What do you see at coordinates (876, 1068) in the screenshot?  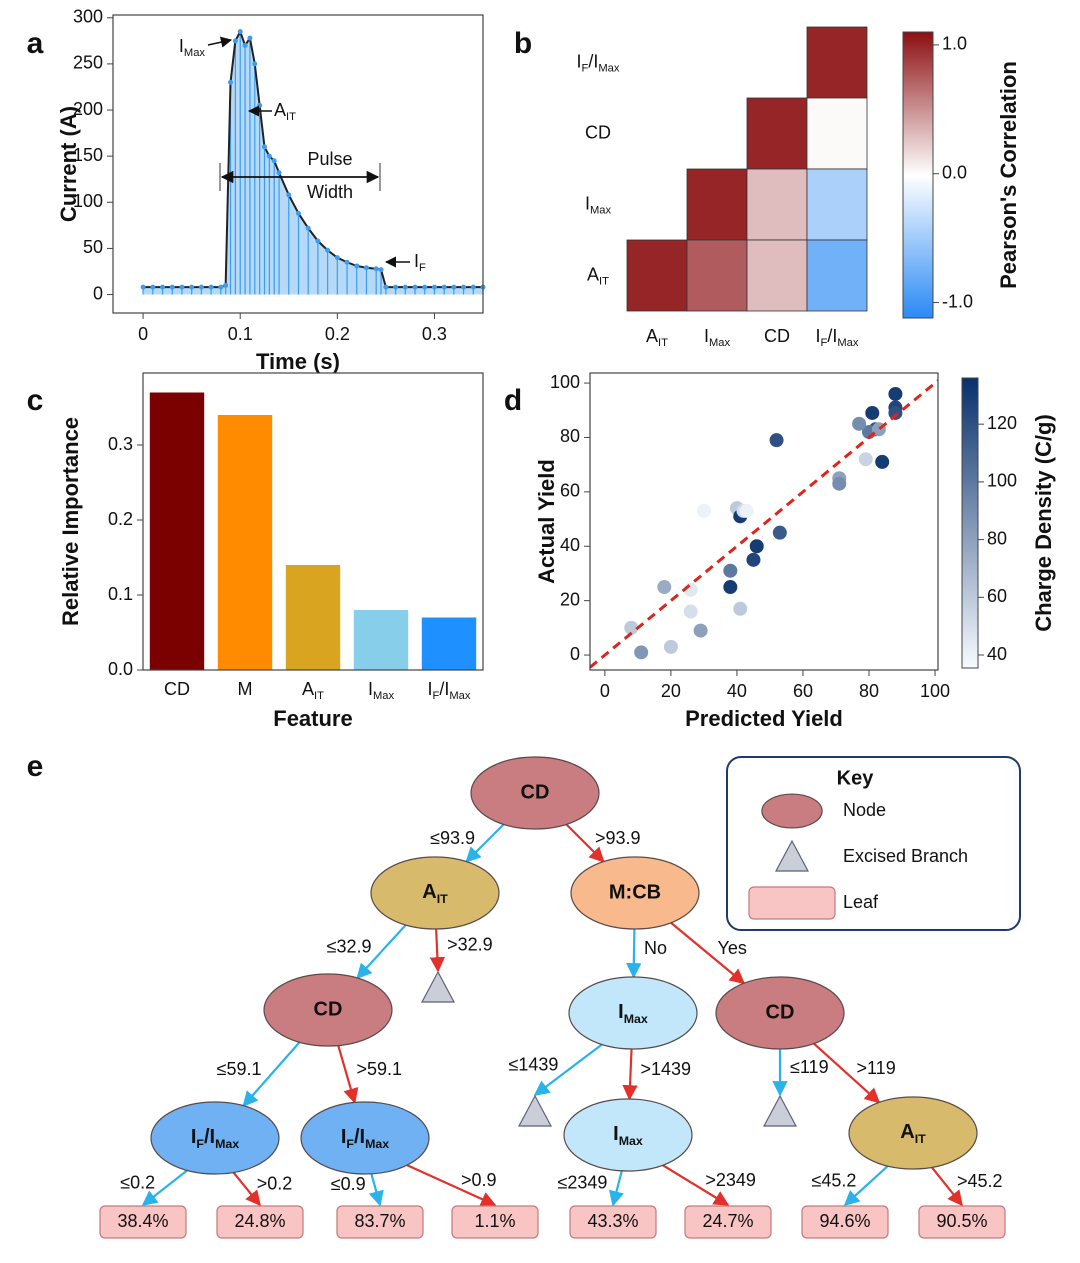 I see `edge-label: >119` at bounding box center [876, 1068].